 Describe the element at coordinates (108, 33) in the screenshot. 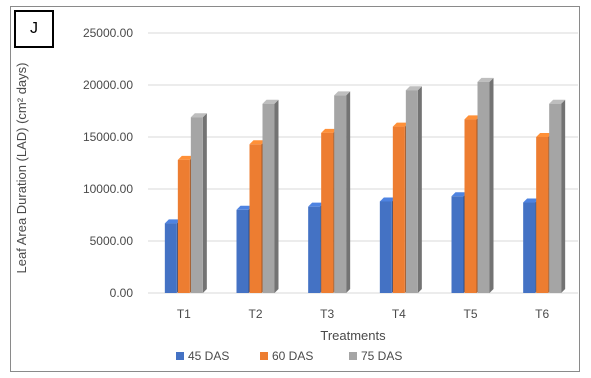

I see `y-tick-label: 25000.00` at that location.